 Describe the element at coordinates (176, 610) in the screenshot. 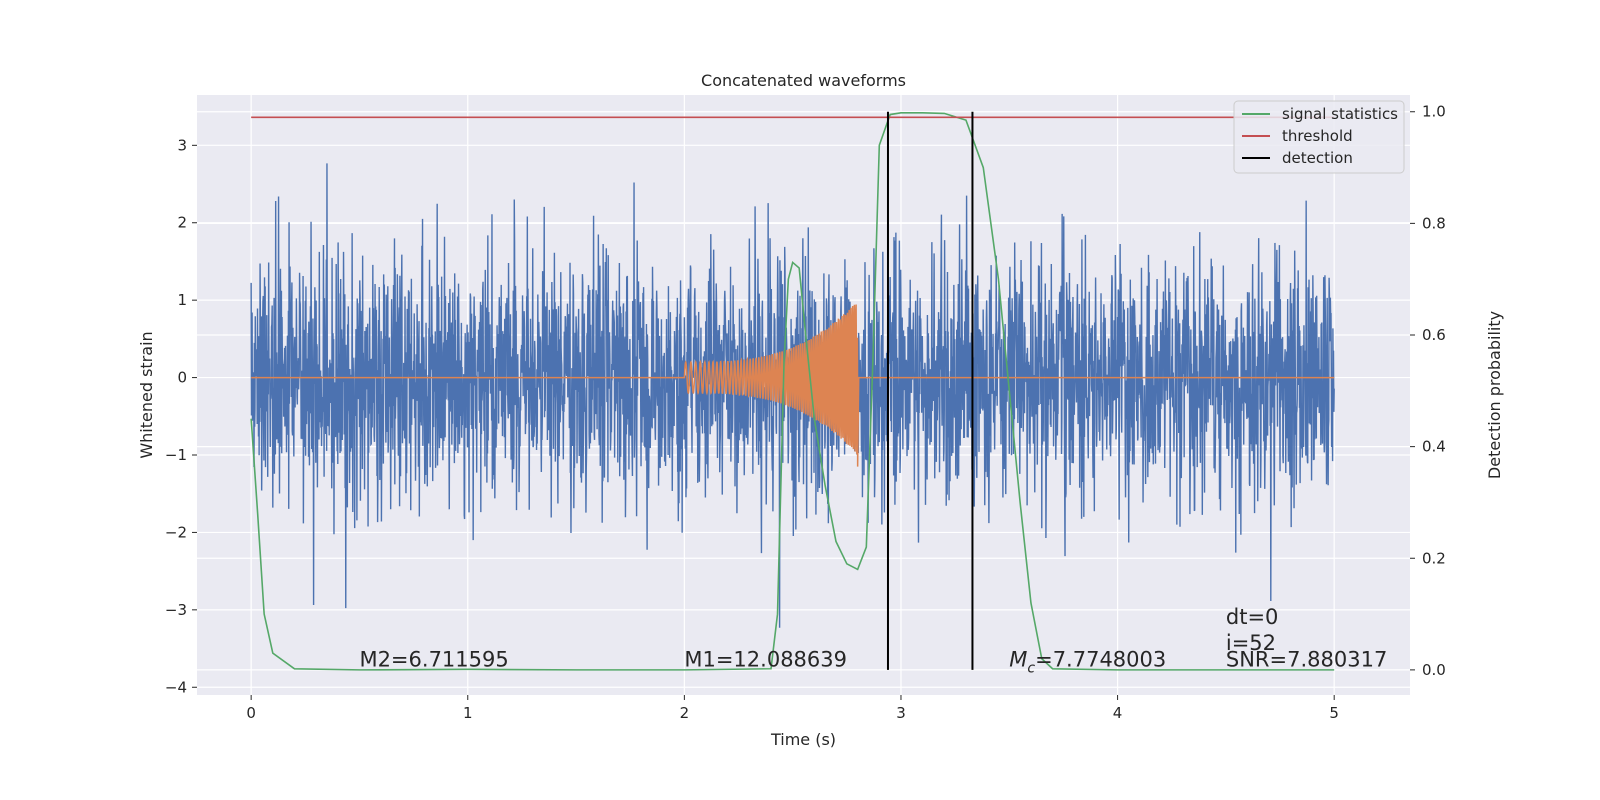

I see `y-tick-label: −3` at that location.